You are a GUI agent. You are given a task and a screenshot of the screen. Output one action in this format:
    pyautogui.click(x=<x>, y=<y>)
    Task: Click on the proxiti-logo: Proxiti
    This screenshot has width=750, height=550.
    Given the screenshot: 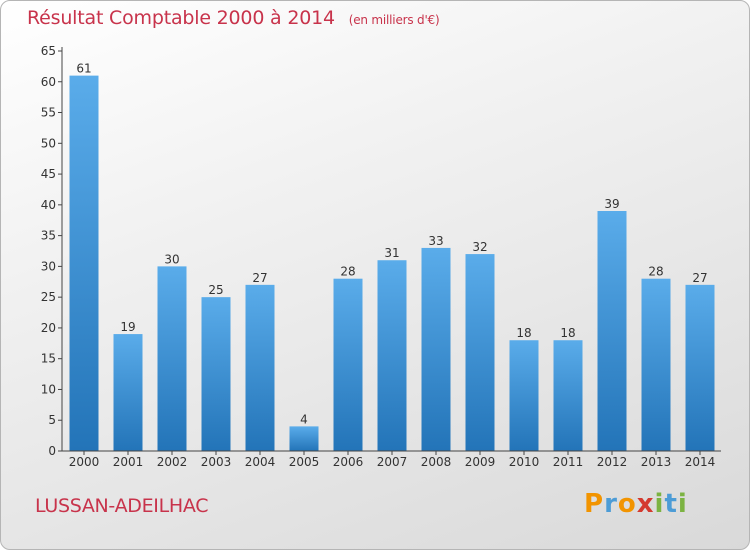 What is the action you would take?
    pyautogui.click(x=636, y=504)
    